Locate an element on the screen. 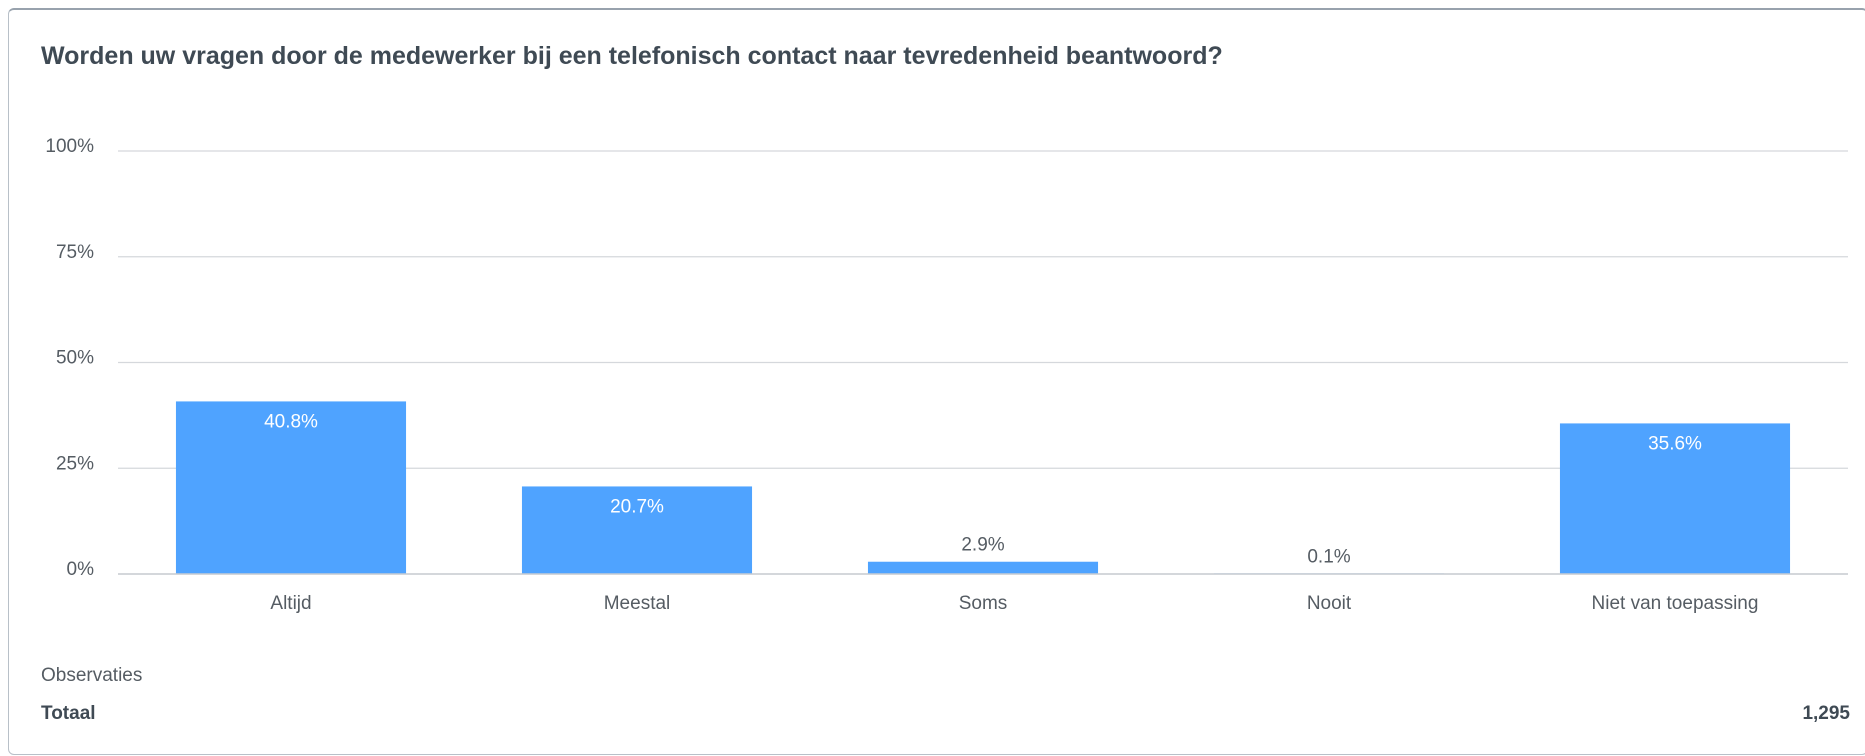  x-tick-label: Altijd is located at coordinates (290, 603).